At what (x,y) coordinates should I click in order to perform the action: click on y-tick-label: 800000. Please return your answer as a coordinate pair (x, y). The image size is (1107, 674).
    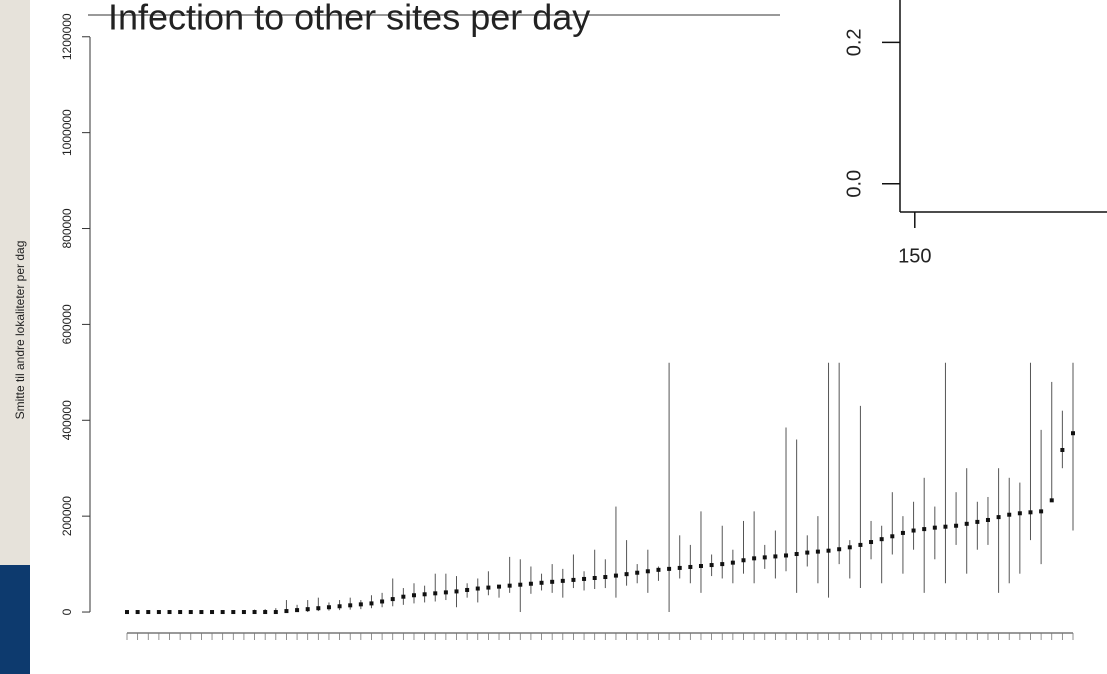
    Looking at the image, I should click on (67, 228).